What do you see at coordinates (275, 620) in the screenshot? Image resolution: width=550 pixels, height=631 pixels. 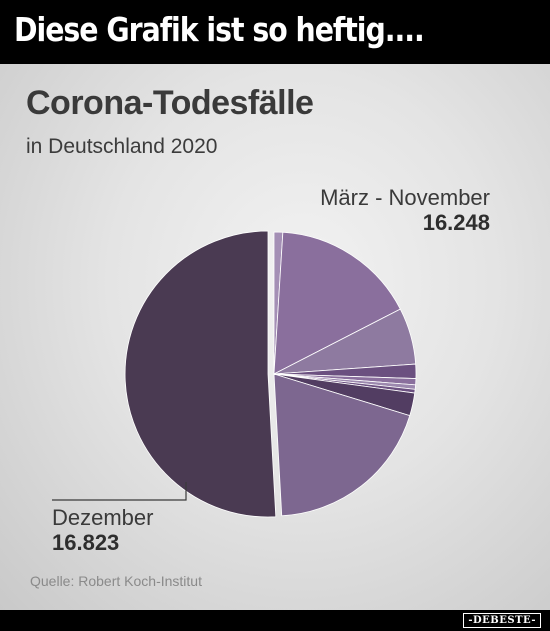 I see `bottom-bar: -DEBESTE-` at bounding box center [275, 620].